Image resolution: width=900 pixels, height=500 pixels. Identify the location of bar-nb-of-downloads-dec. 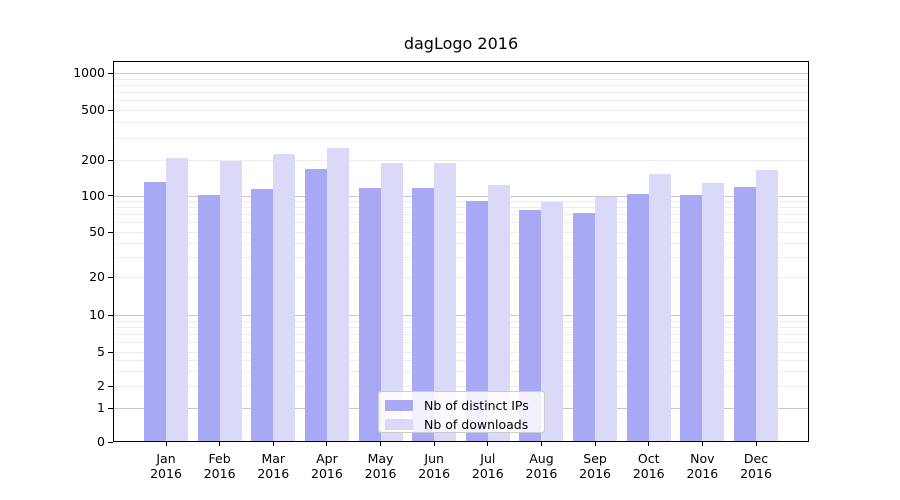
(767, 305).